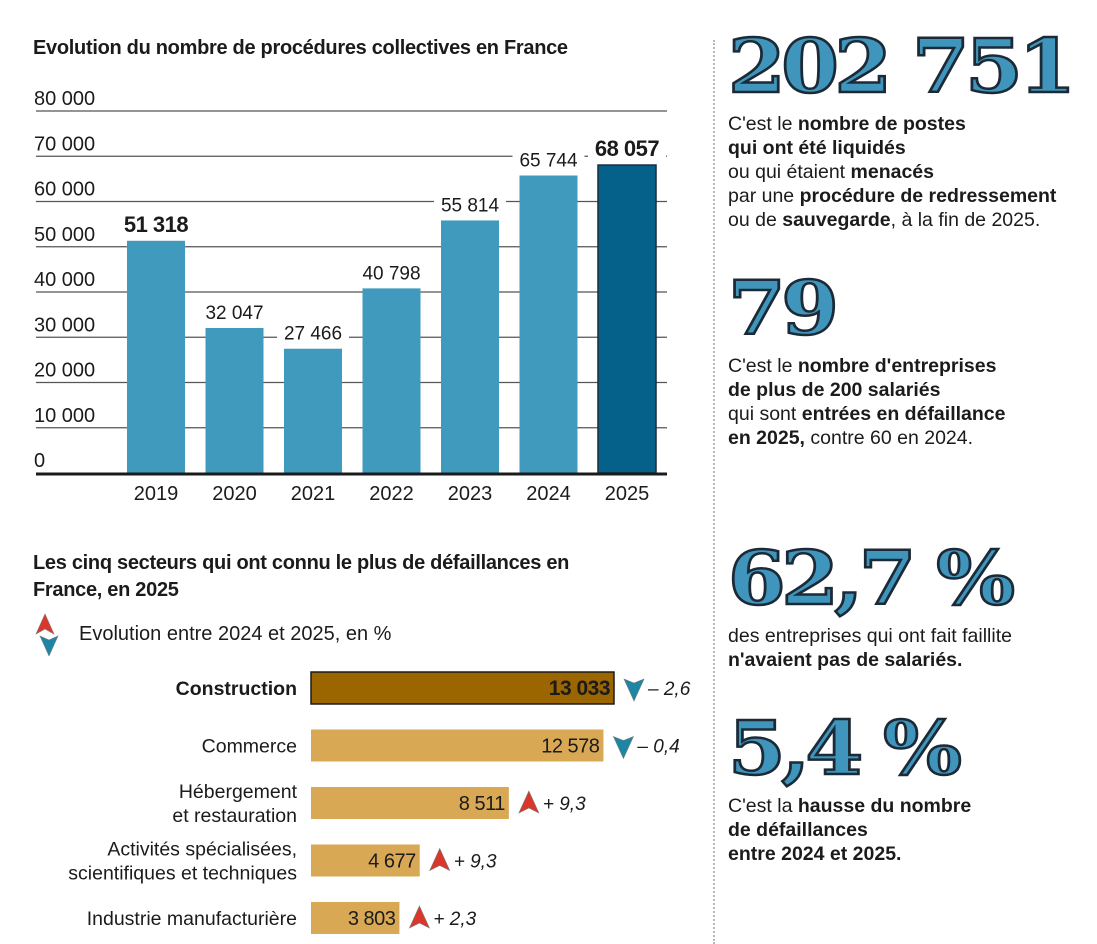 Image resolution: width=1097 pixels, height=944 pixels. Describe the element at coordinates (763, 806) in the screenshot. I see `stat-text: C'est la` at that location.